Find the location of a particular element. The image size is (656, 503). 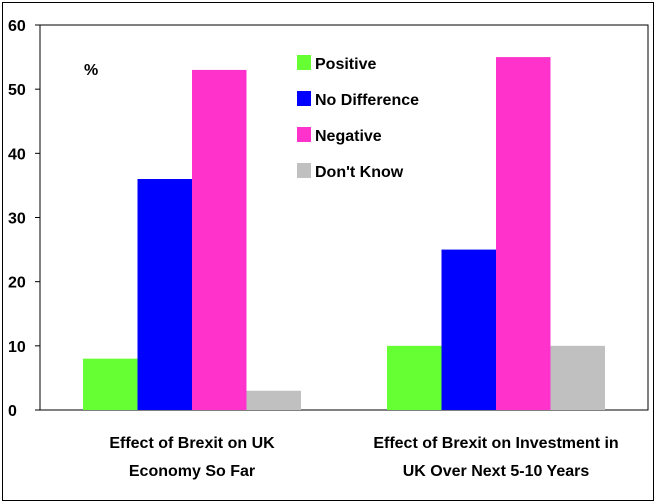

y-tick-label: 10 is located at coordinates (17, 347).